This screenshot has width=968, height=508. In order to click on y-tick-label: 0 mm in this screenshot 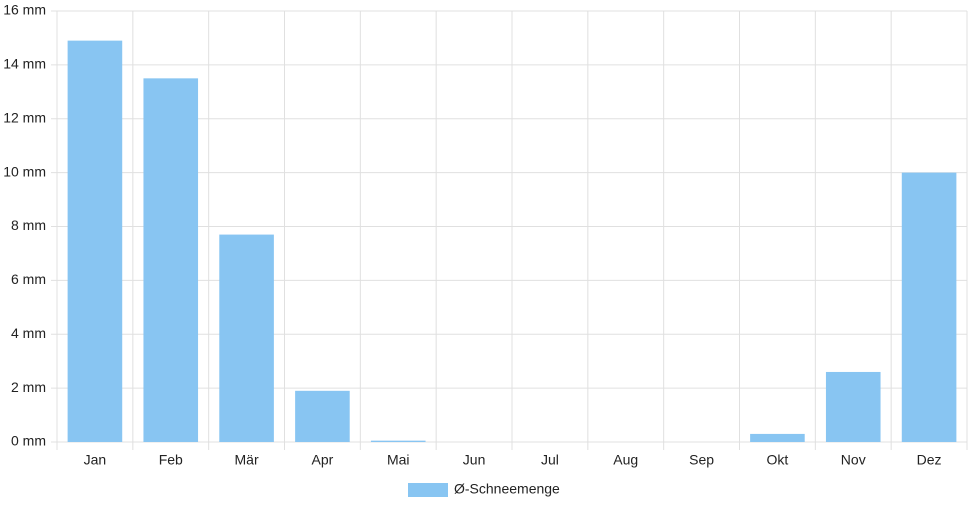, I will do `click(28, 441)`.